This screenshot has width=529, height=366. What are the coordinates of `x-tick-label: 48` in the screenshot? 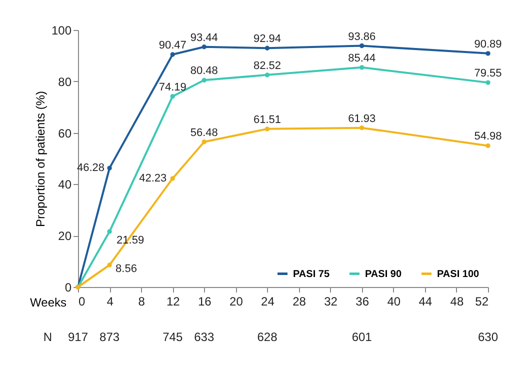 It's located at (457, 301).